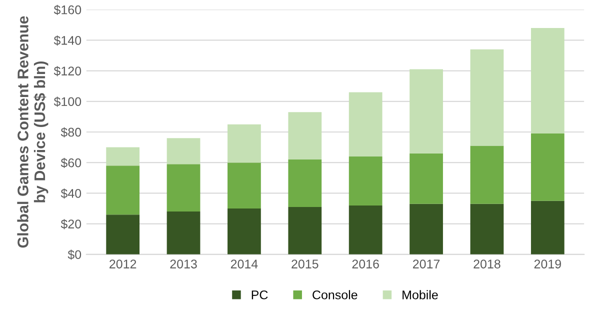 Image resolution: width=596 pixels, height=320 pixels. I want to click on y-tick-label: $120, so click(68, 71).